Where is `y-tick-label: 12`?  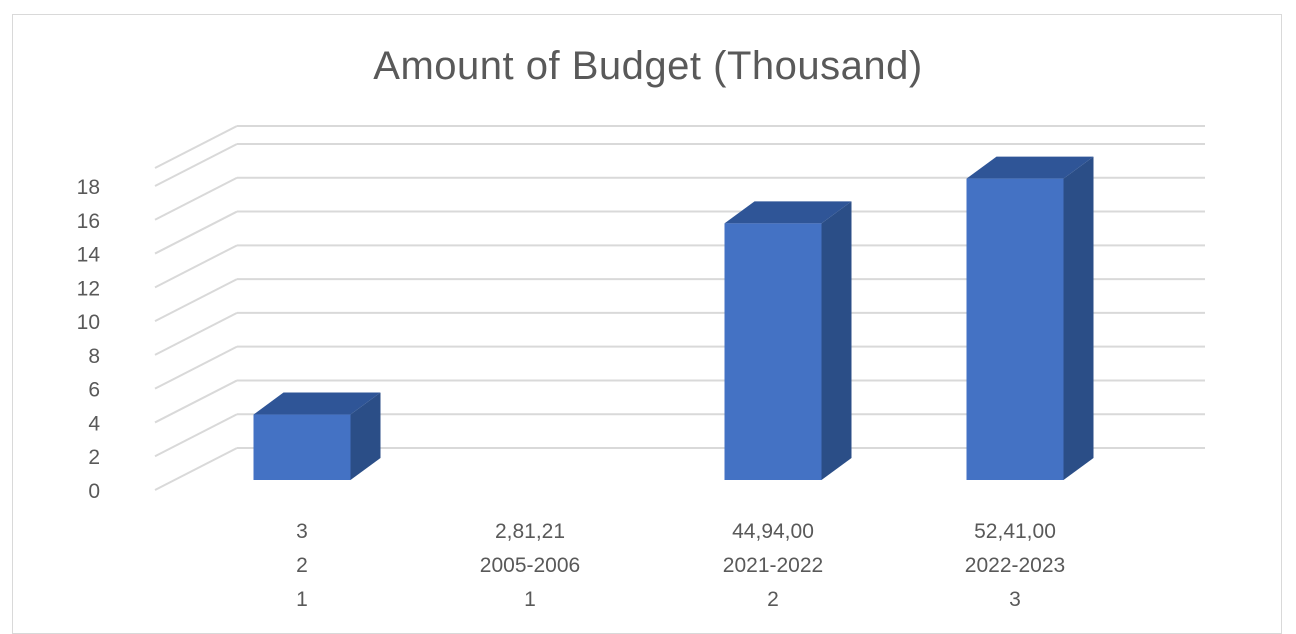
y-tick-label: 12 is located at coordinates (88, 288).